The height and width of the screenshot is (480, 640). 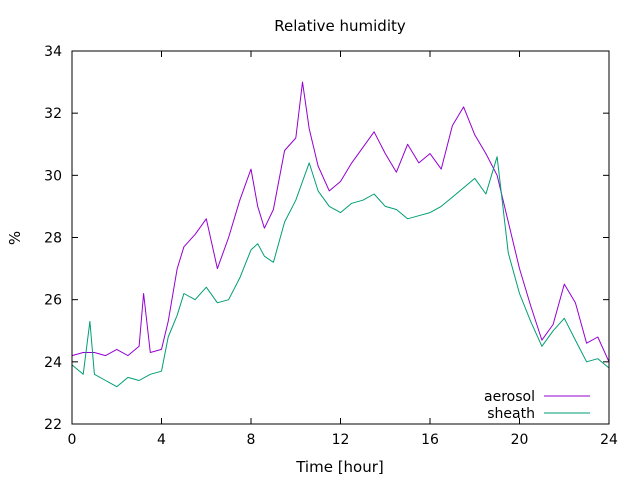 I want to click on x-tick-label: 20, so click(x=520, y=440).